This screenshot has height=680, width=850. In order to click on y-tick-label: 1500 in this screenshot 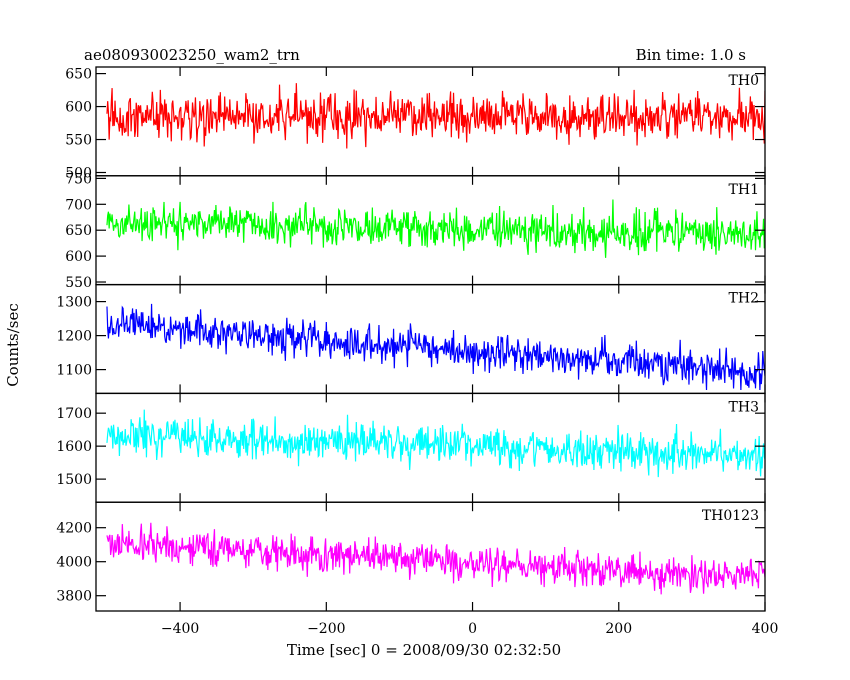, I will do `click(74, 480)`.